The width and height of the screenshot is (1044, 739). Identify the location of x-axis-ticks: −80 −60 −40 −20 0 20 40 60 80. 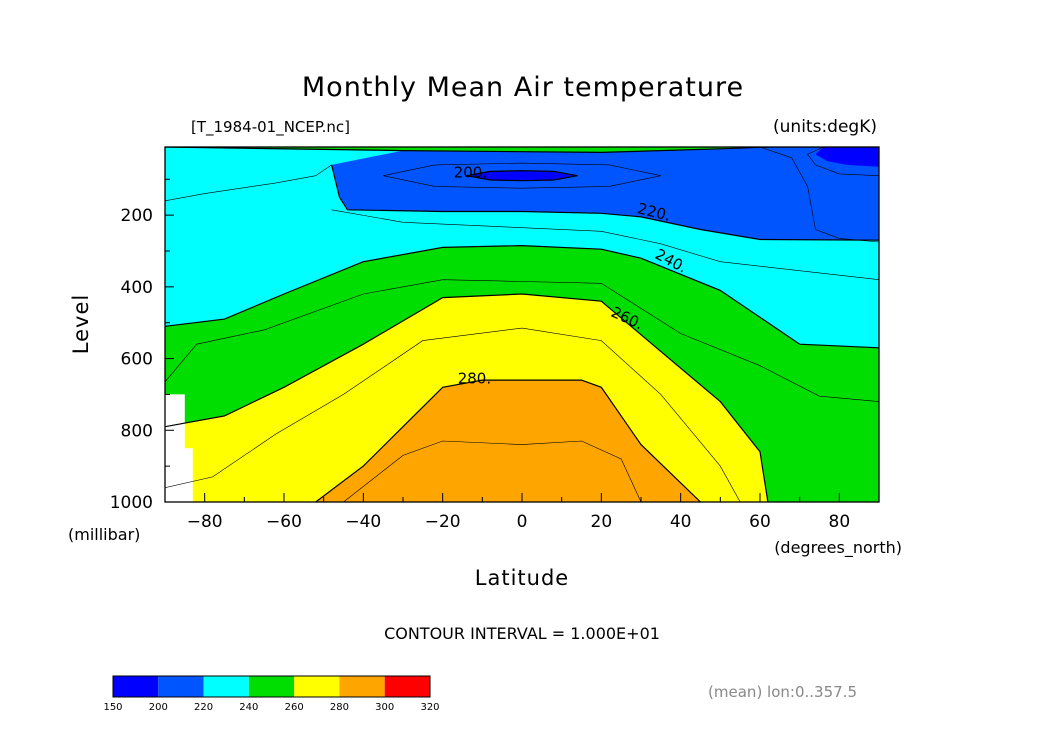
(522, 512).